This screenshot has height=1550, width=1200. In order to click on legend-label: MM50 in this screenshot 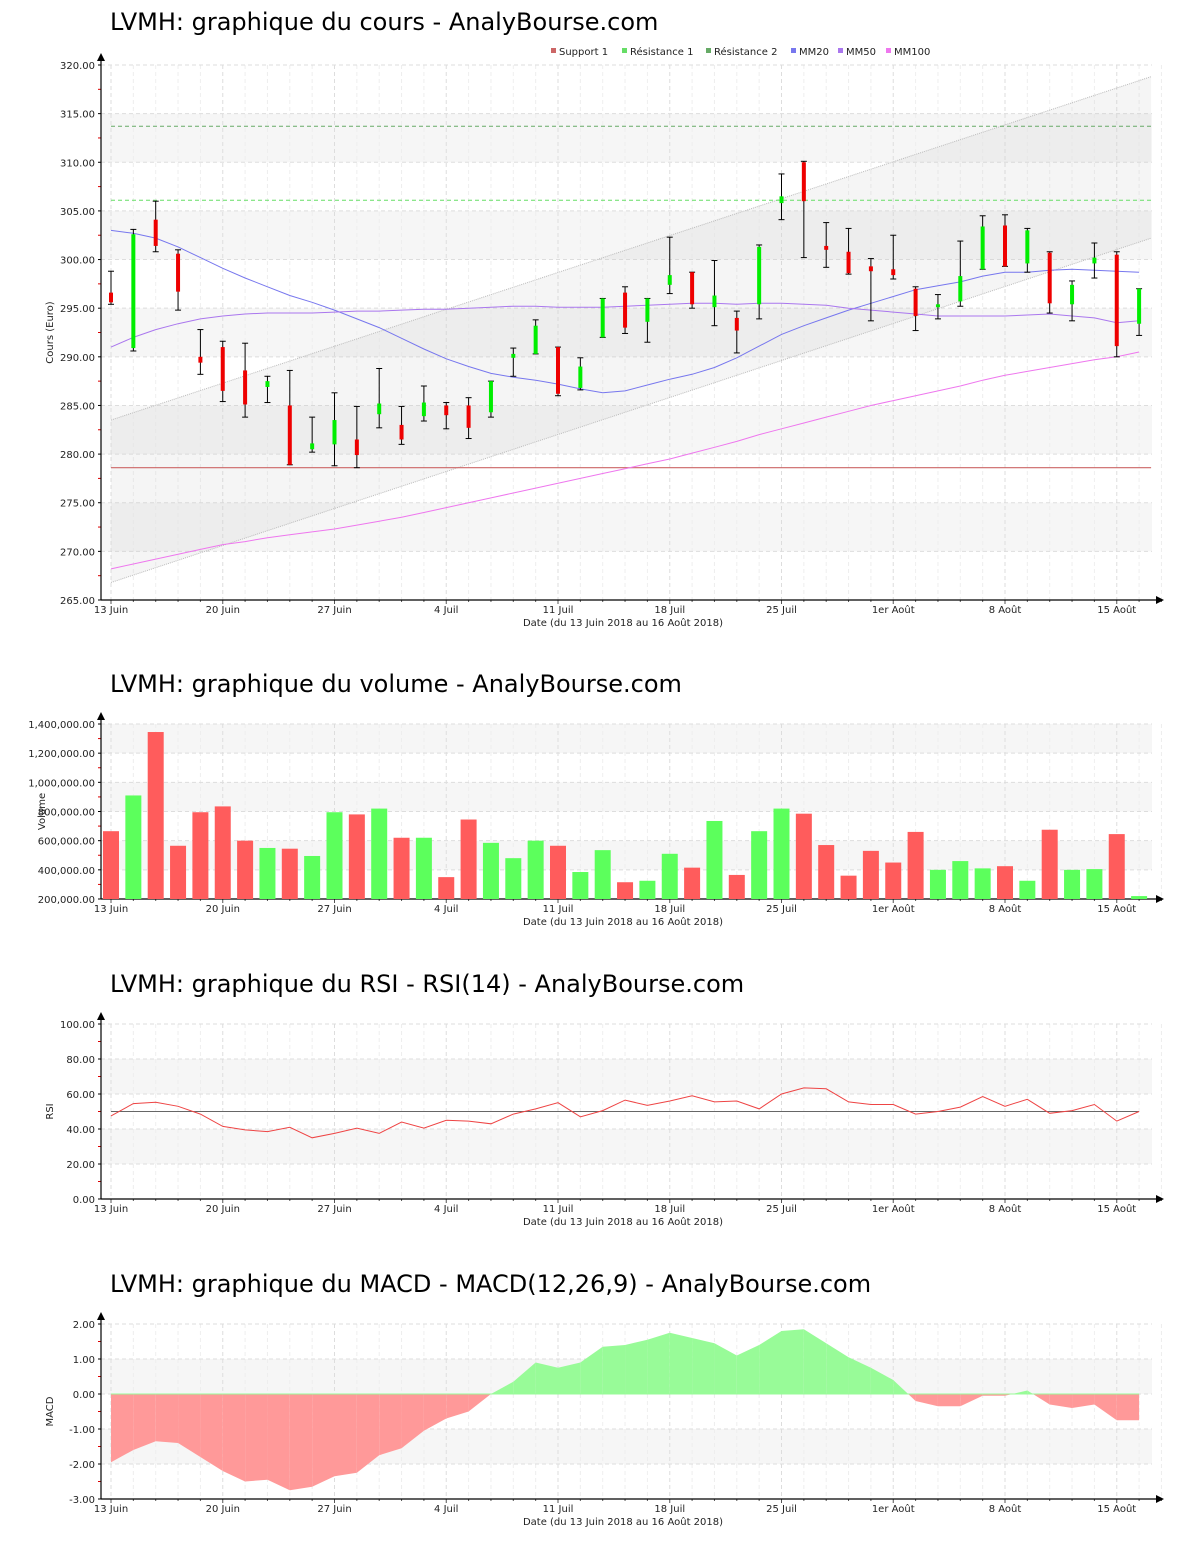, I will do `click(861, 52)`.